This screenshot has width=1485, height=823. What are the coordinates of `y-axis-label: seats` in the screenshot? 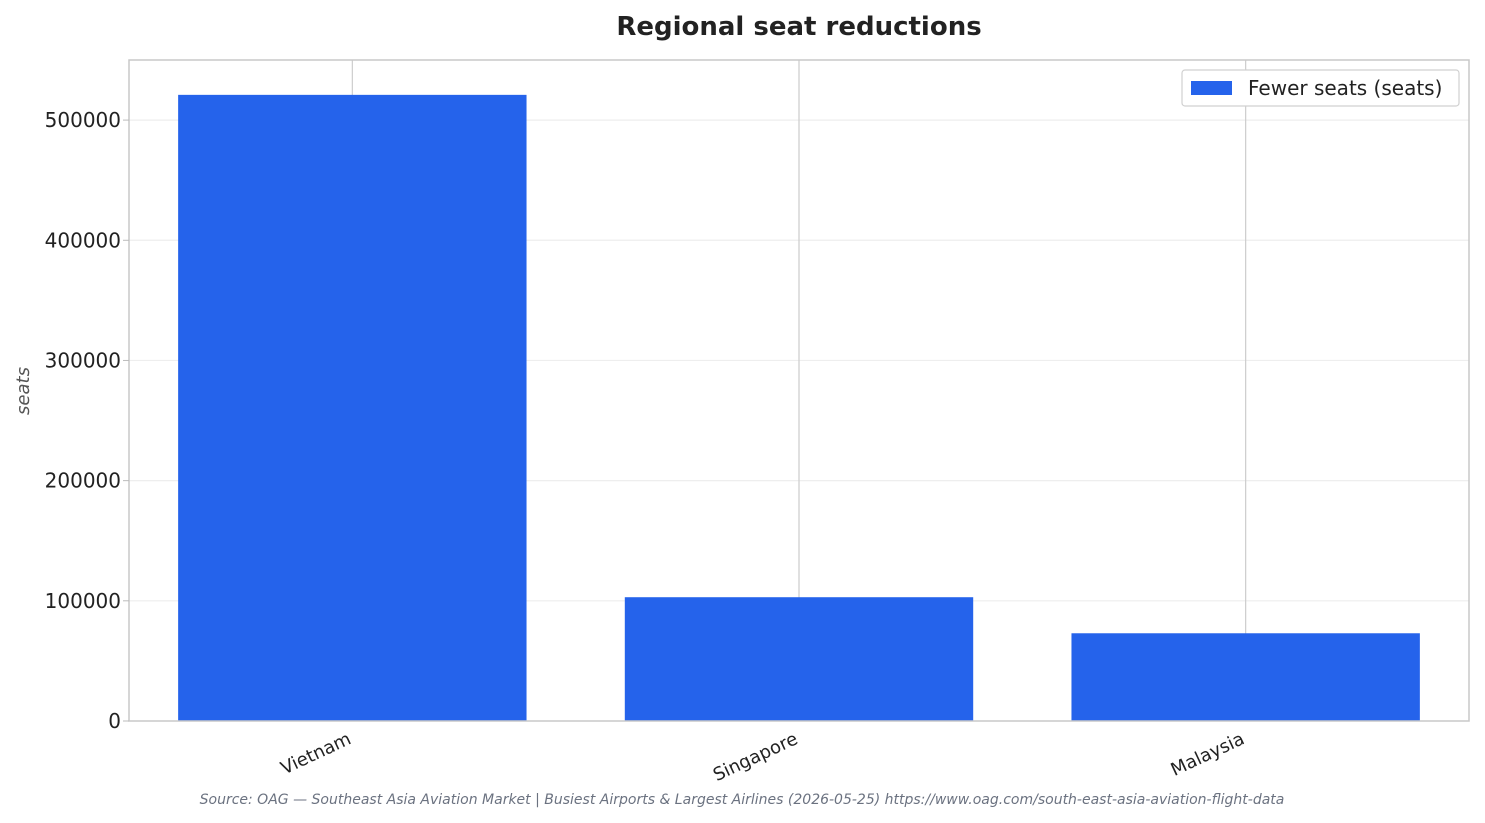 It's located at (23, 391).